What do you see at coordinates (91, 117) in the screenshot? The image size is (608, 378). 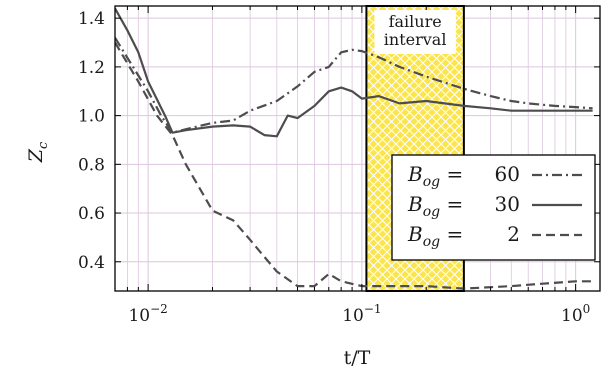 I see `y-tick-label: 1.0` at bounding box center [91, 117].